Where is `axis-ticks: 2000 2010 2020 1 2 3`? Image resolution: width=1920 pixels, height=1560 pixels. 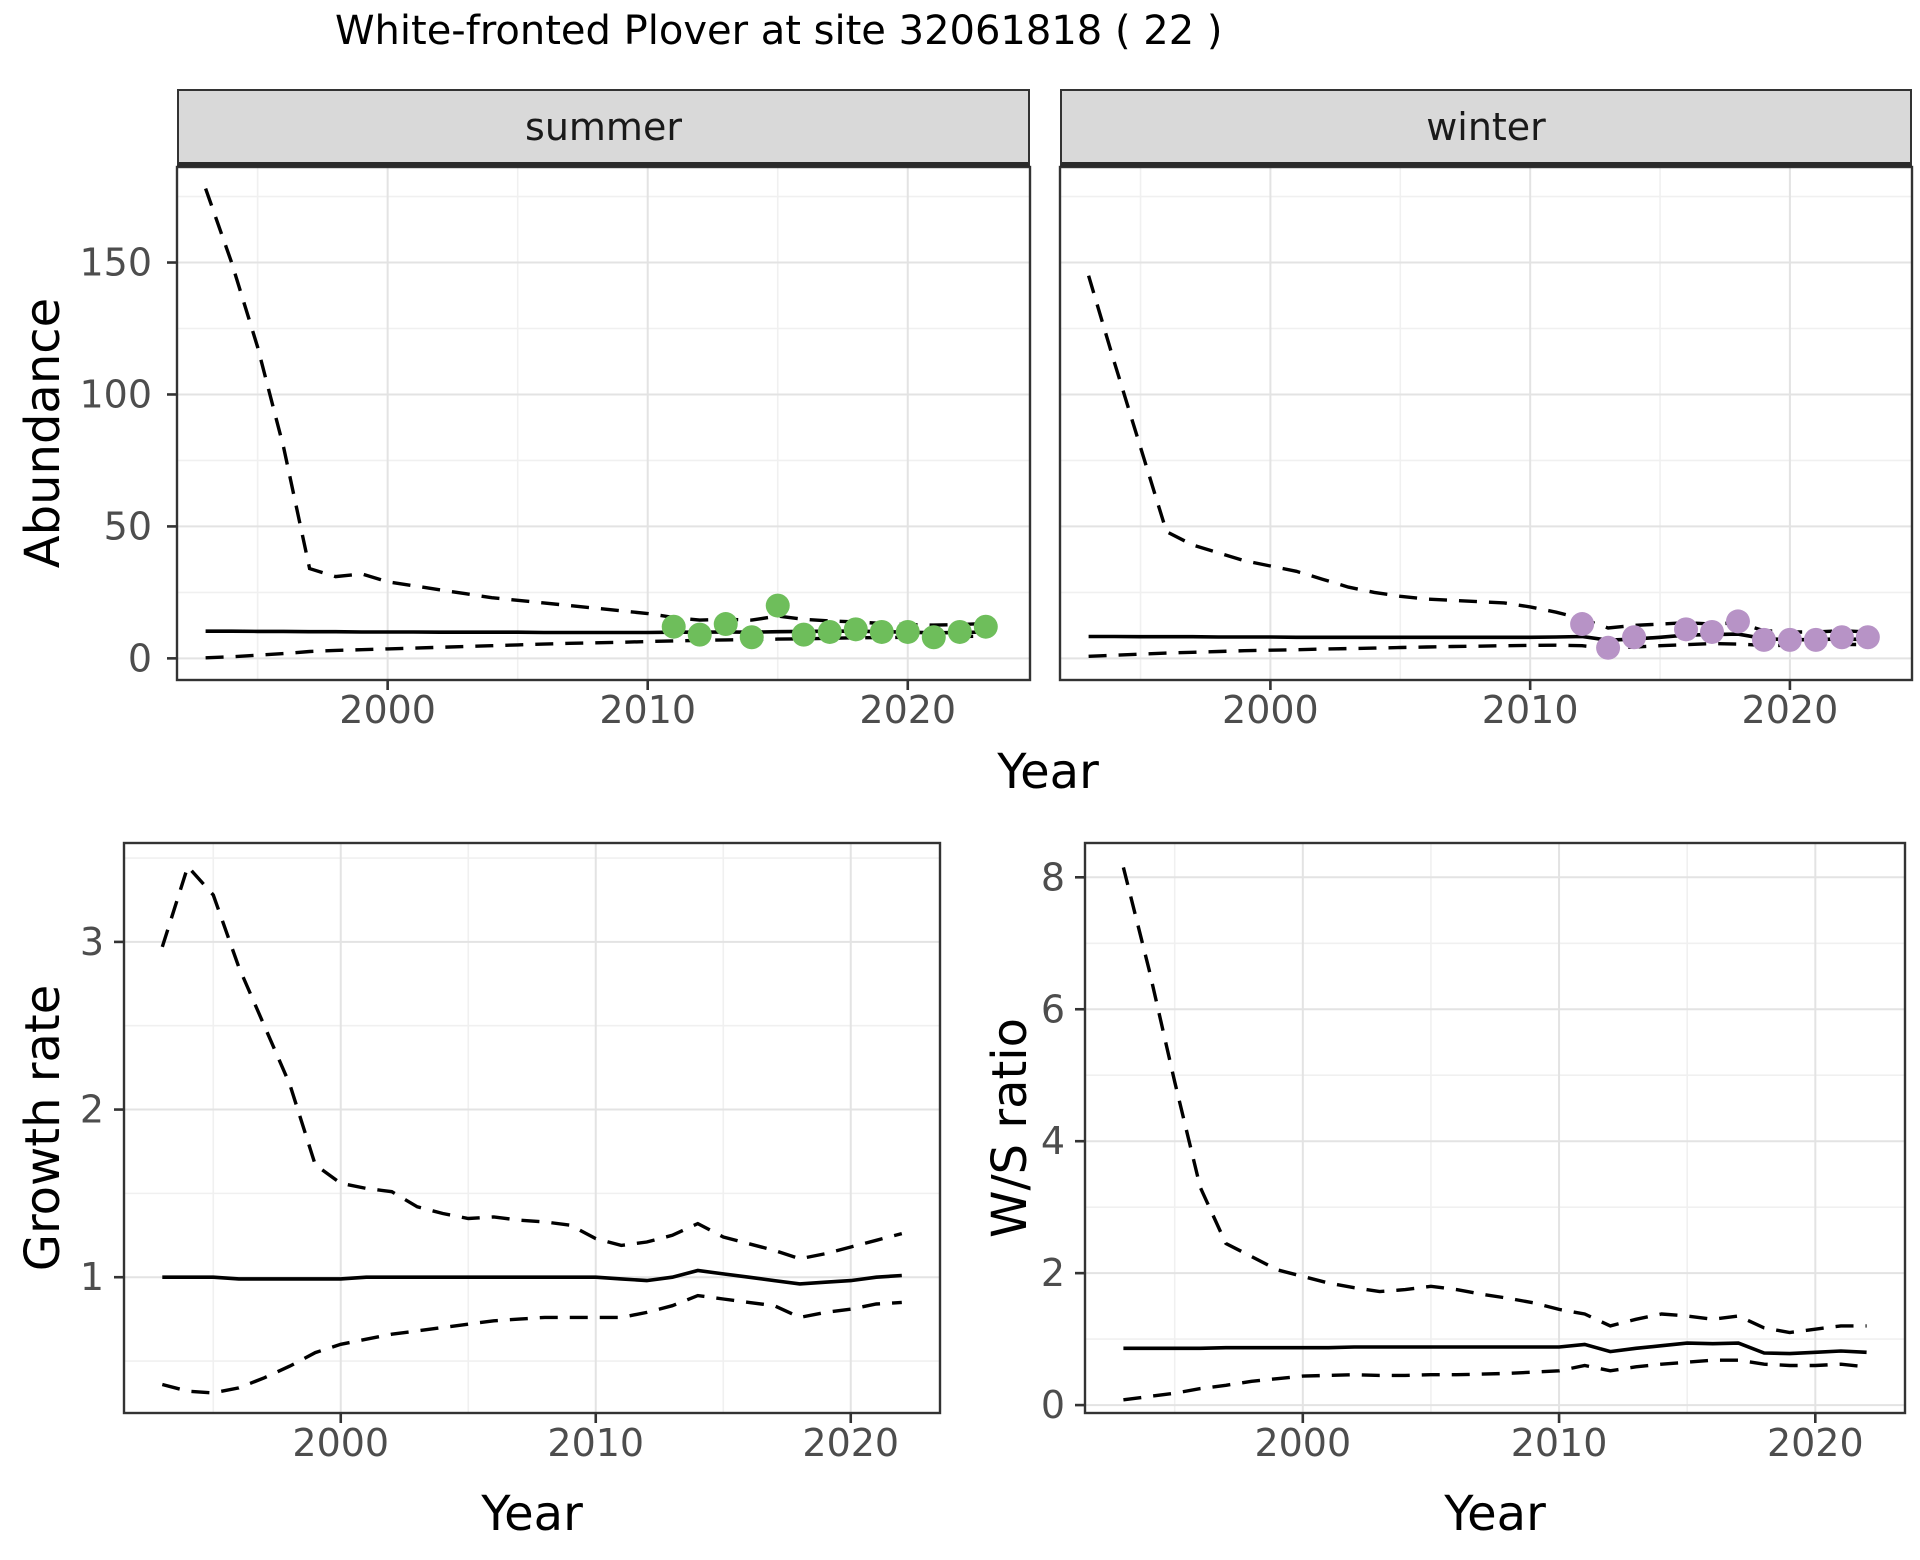 axis-ticks: 2000 2010 2020 1 2 3 is located at coordinates (489, 1192).